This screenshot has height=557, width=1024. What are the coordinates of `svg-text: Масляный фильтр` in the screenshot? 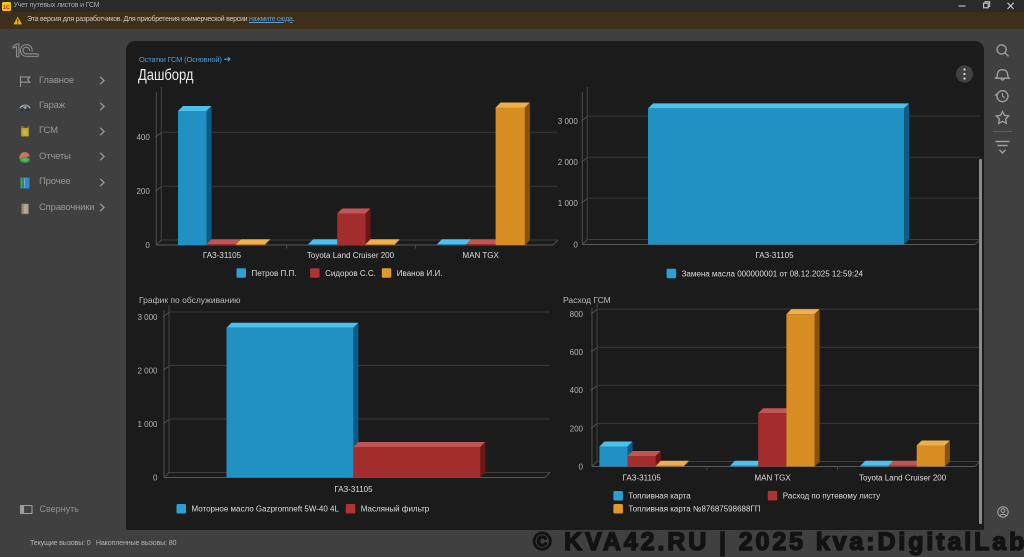 It's located at (395, 509).